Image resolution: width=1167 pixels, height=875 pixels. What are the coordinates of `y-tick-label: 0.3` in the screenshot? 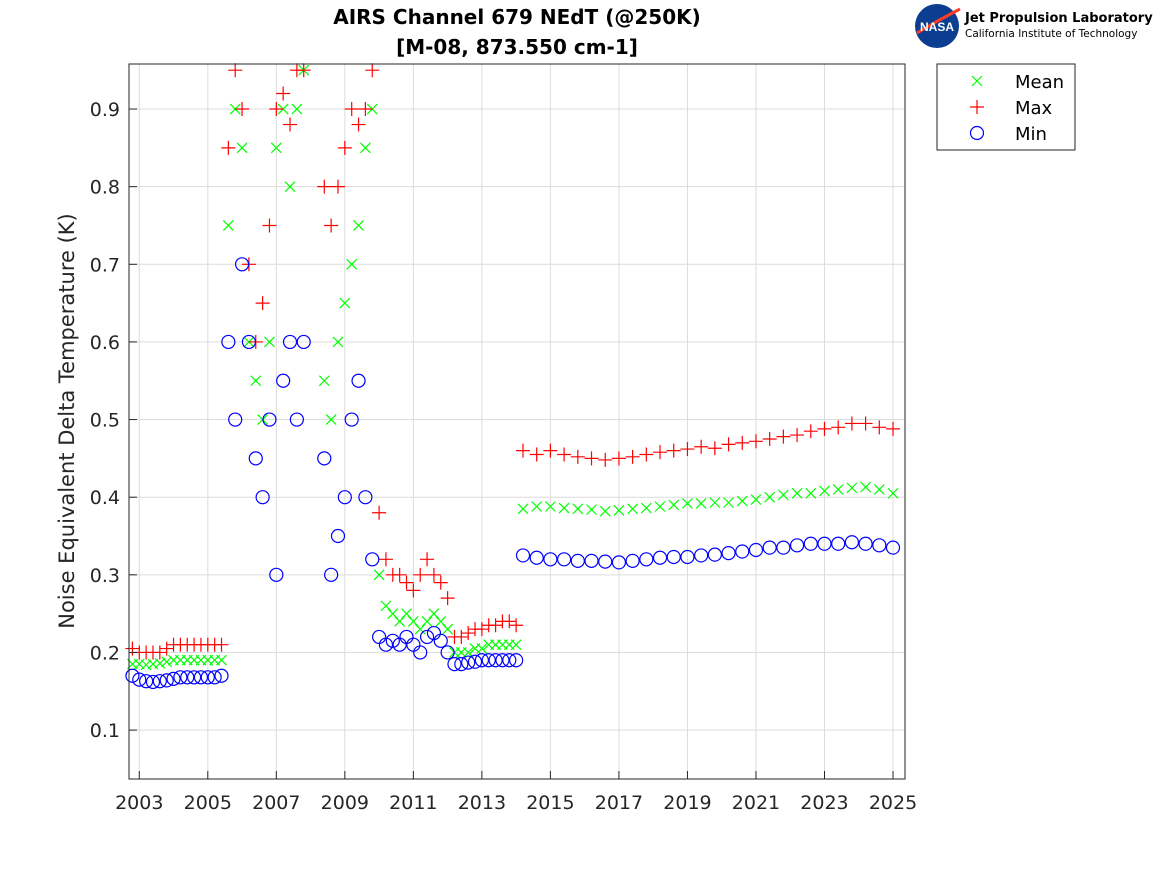 It's located at (105, 576).